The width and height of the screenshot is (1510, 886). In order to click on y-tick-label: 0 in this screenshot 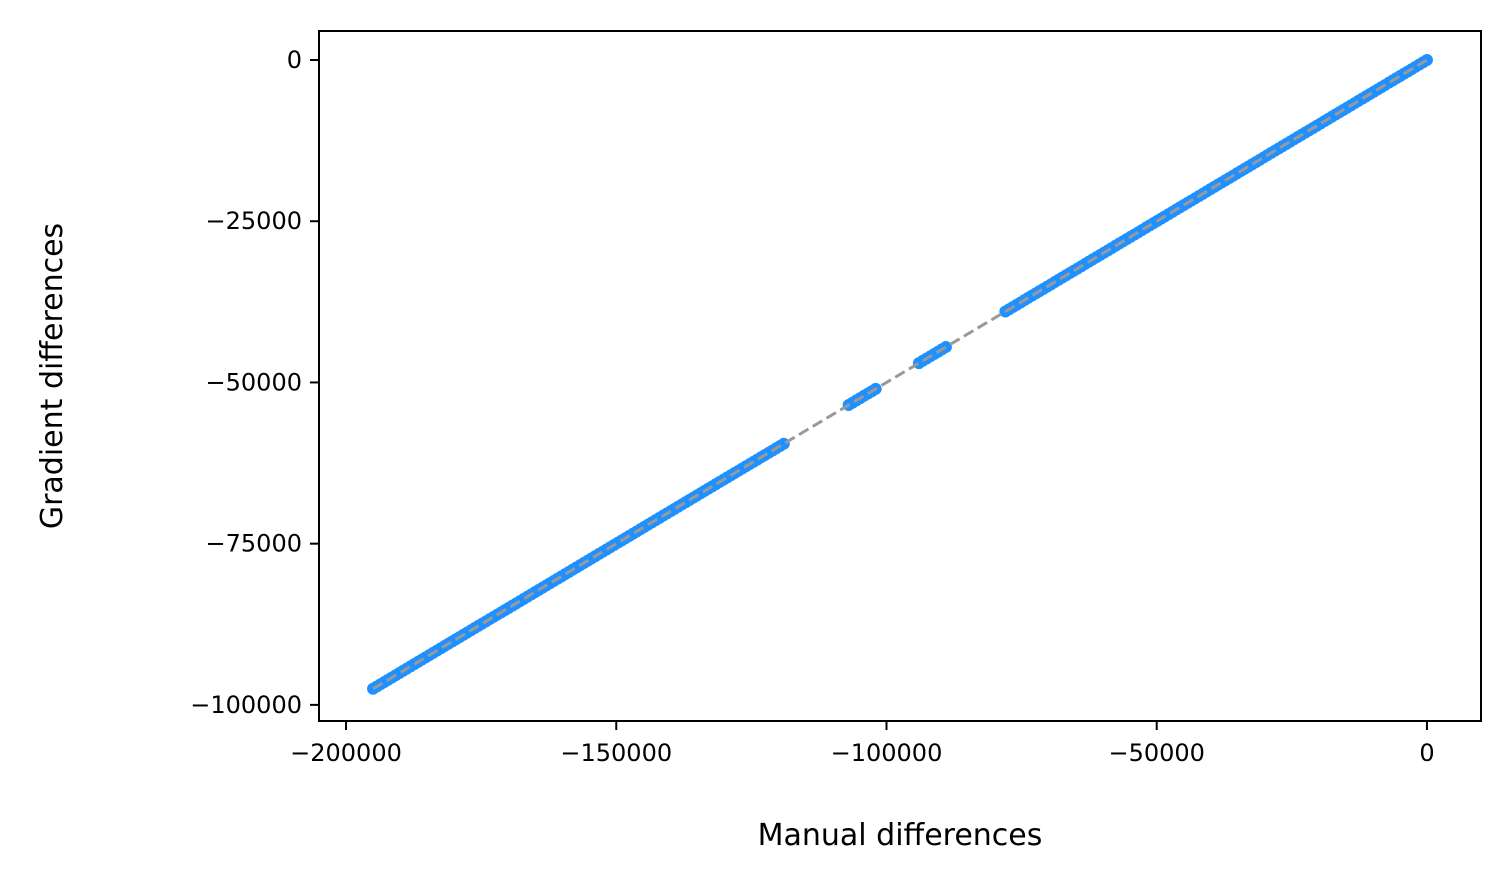, I will do `click(294, 60)`.